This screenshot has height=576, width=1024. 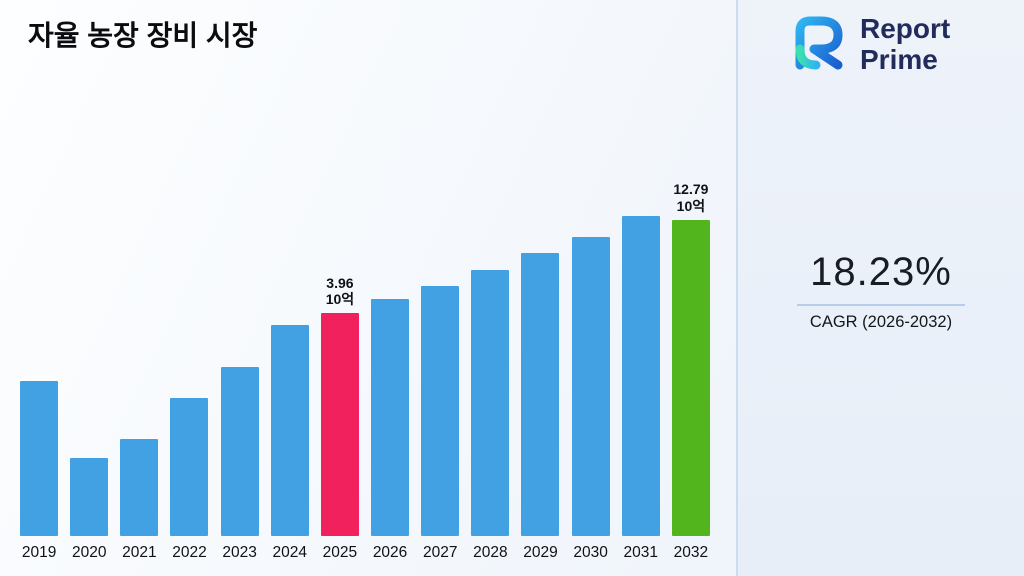 What do you see at coordinates (139, 487) in the screenshot?
I see `bar-2021` at bounding box center [139, 487].